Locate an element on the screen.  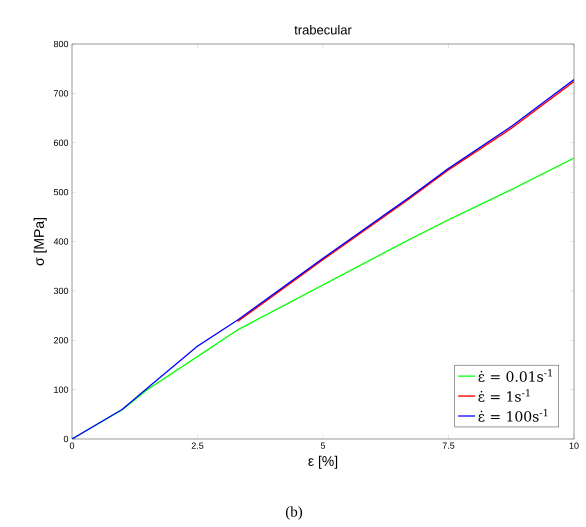
y-tick-label: 600 is located at coordinates (61, 143).